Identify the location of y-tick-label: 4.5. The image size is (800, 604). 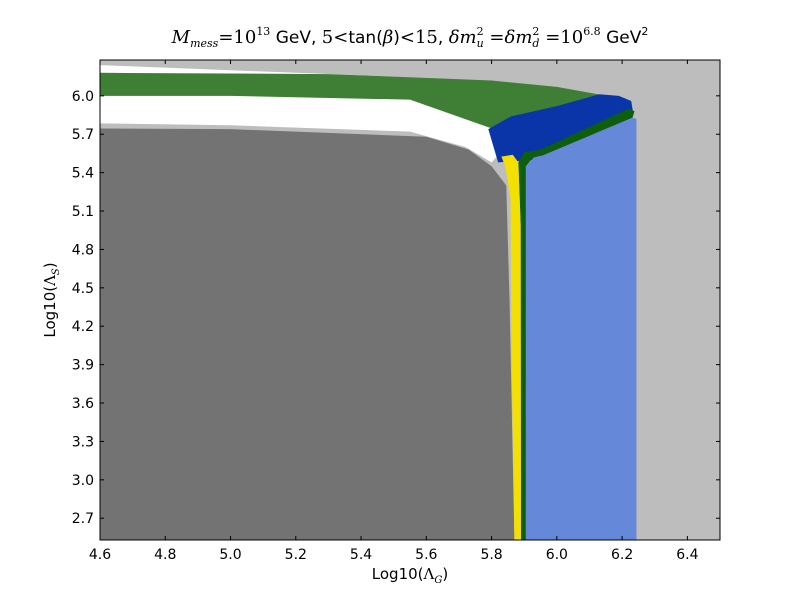
(83, 289).